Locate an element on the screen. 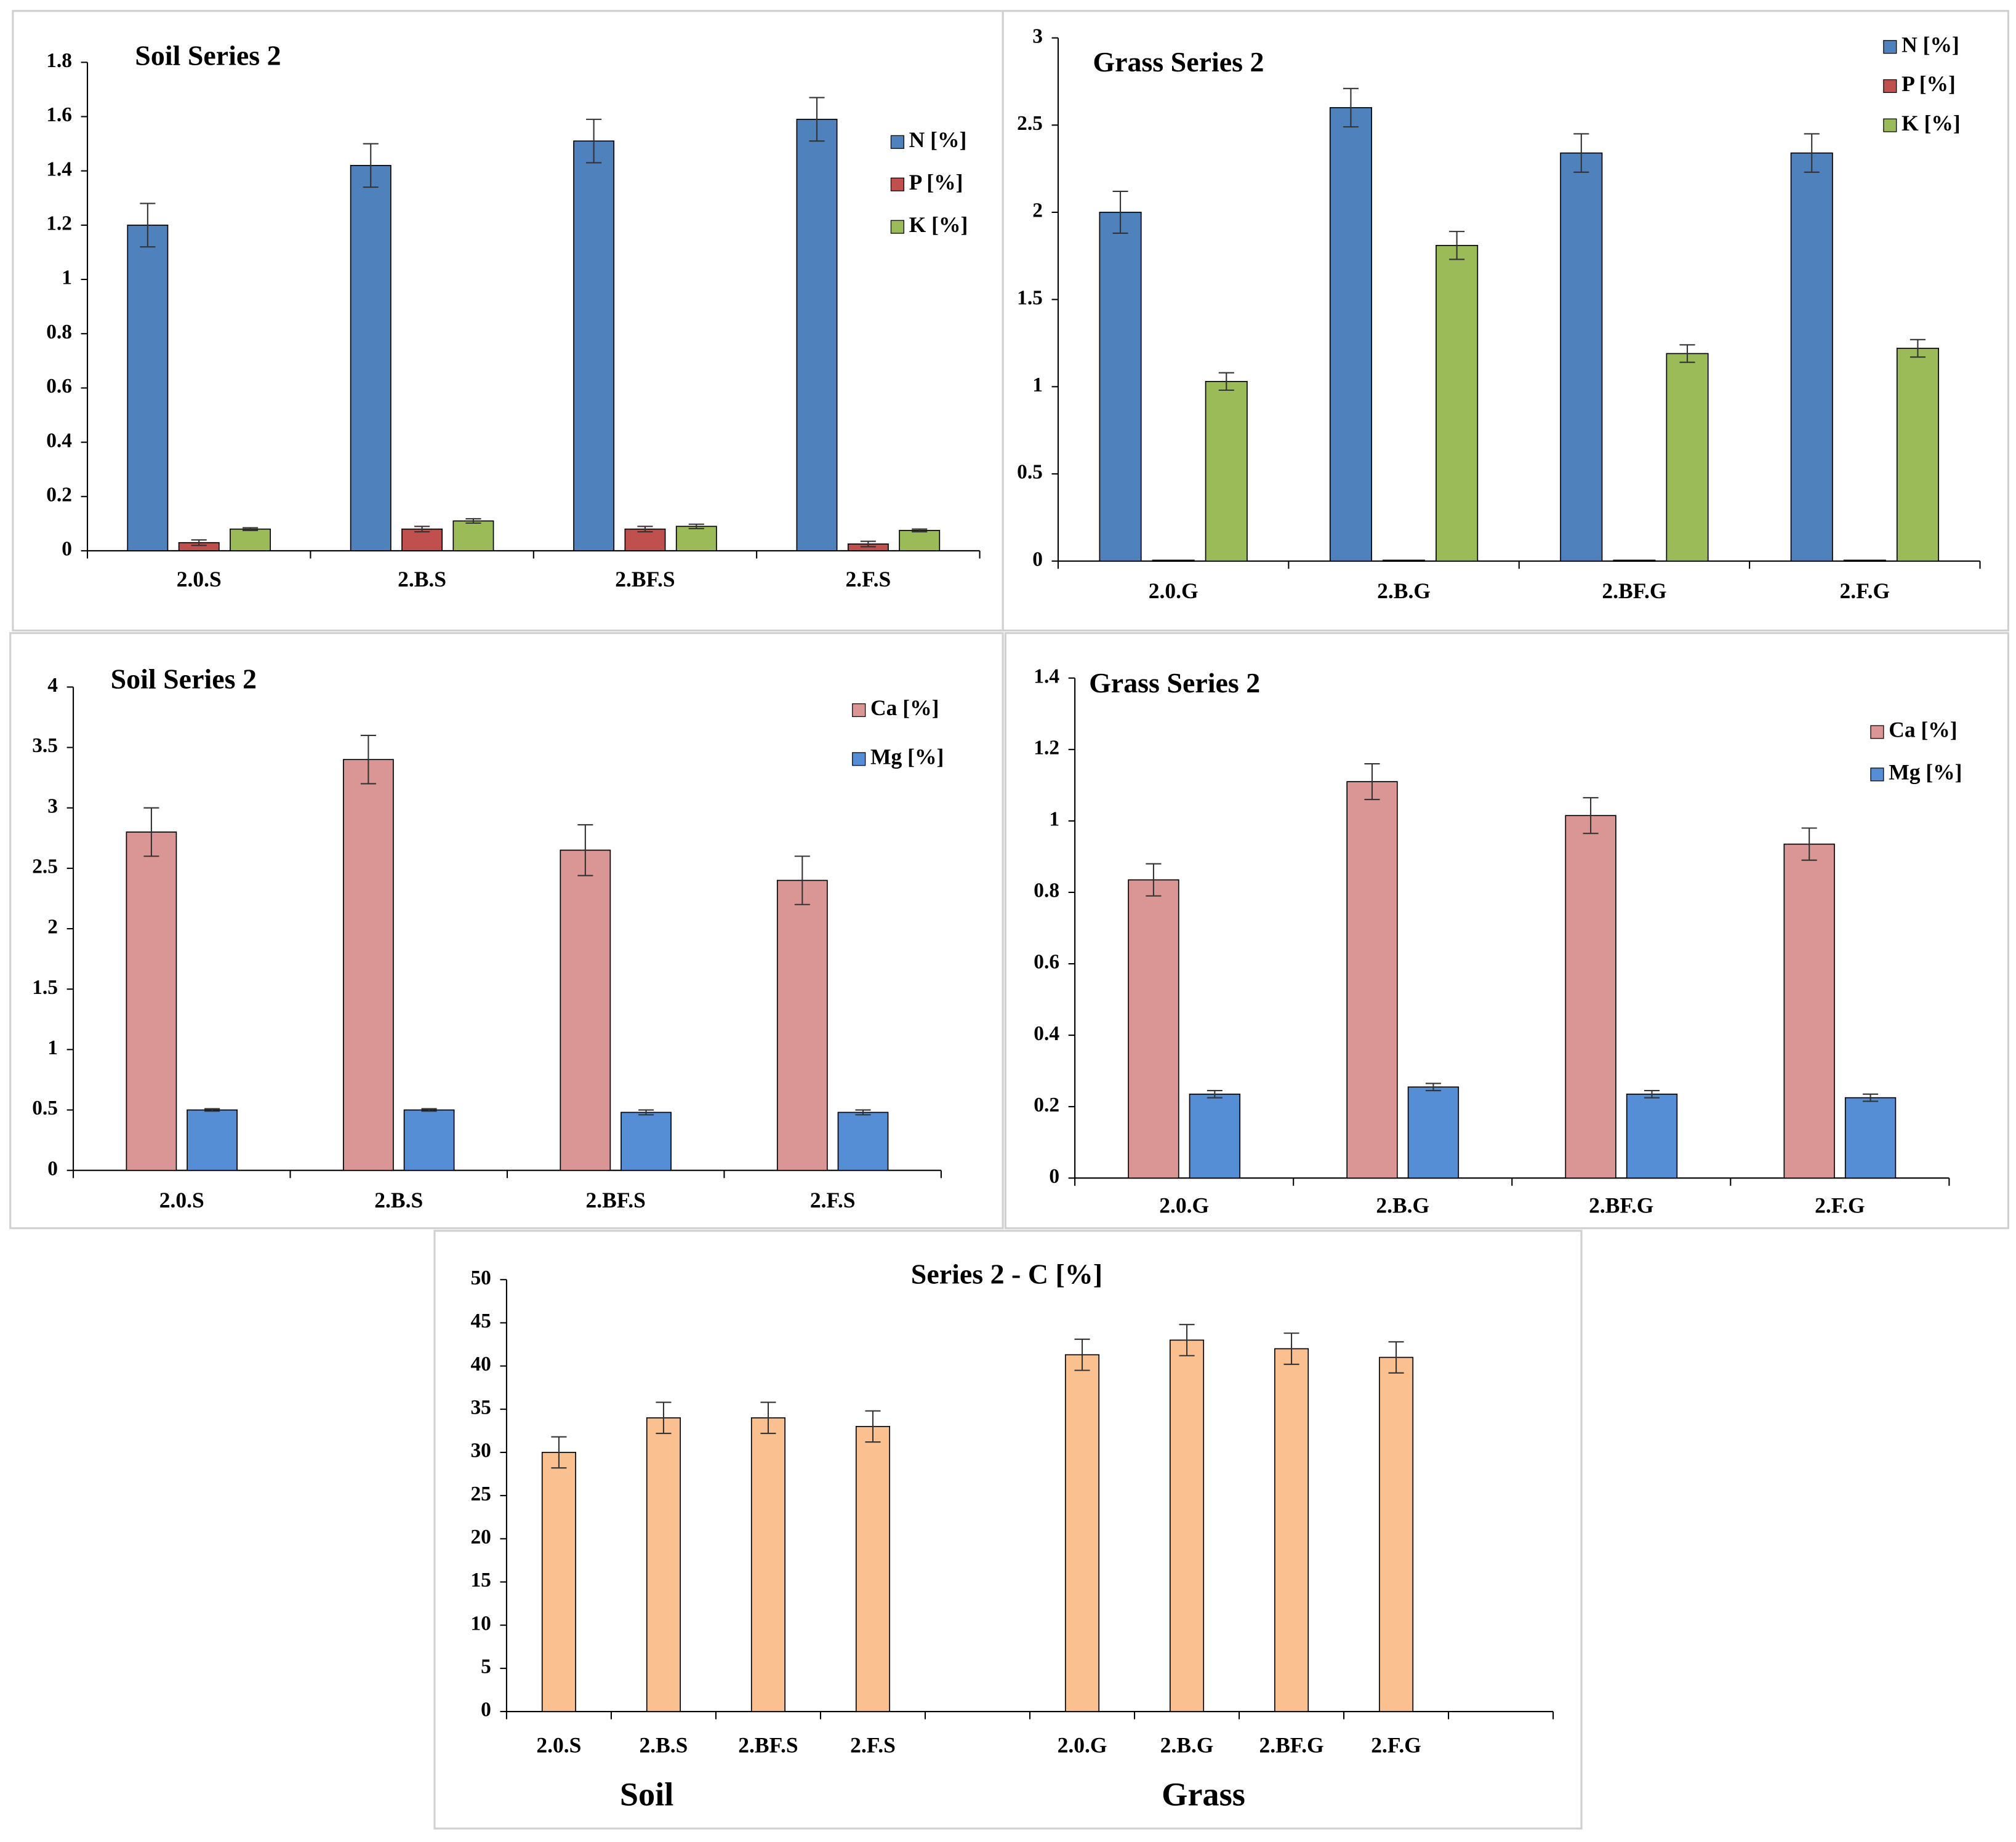 This screenshot has width=2016, height=1842. chart-title: Series 2 - C [%] is located at coordinates (1006, 1274).